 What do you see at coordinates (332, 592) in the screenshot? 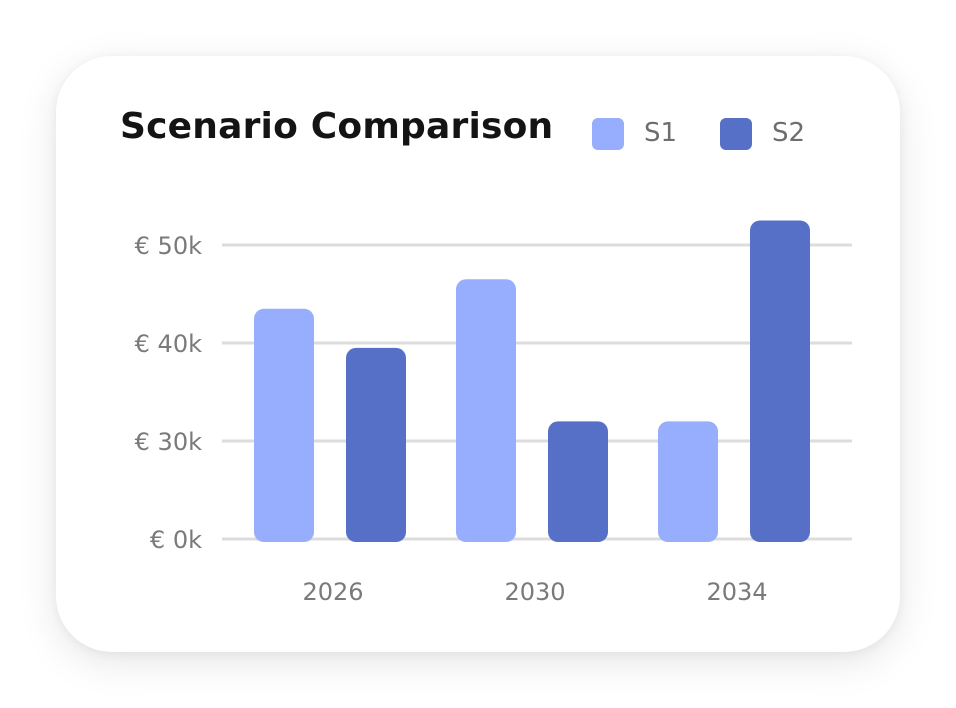
I see `x-tick-label: 2026` at bounding box center [332, 592].